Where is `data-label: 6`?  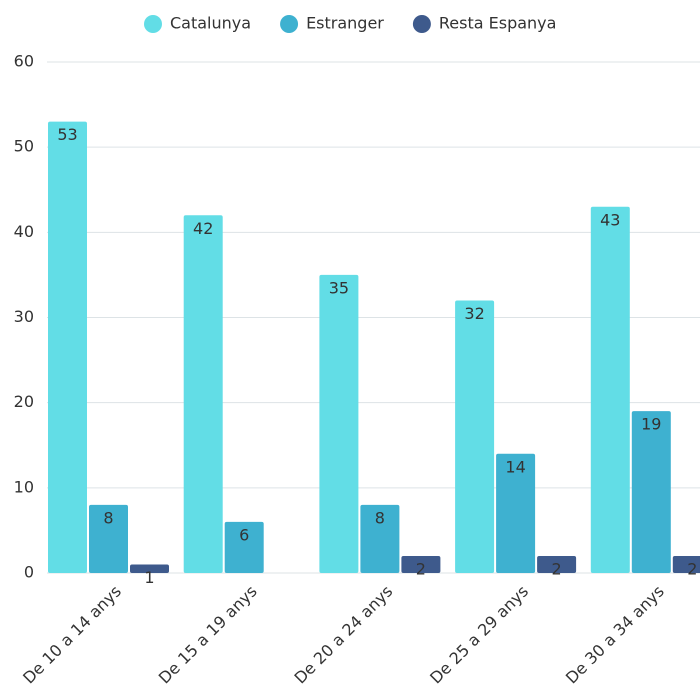
data-label: 6 is located at coordinates (244, 534).